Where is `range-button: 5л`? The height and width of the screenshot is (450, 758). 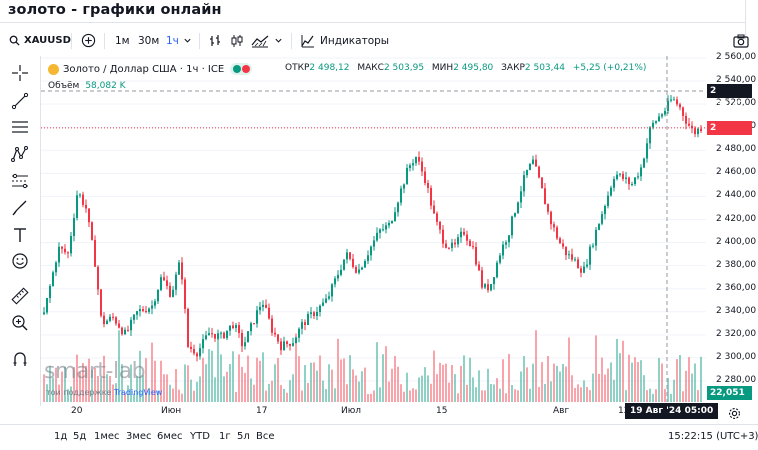
range-button: 5л is located at coordinates (243, 436).